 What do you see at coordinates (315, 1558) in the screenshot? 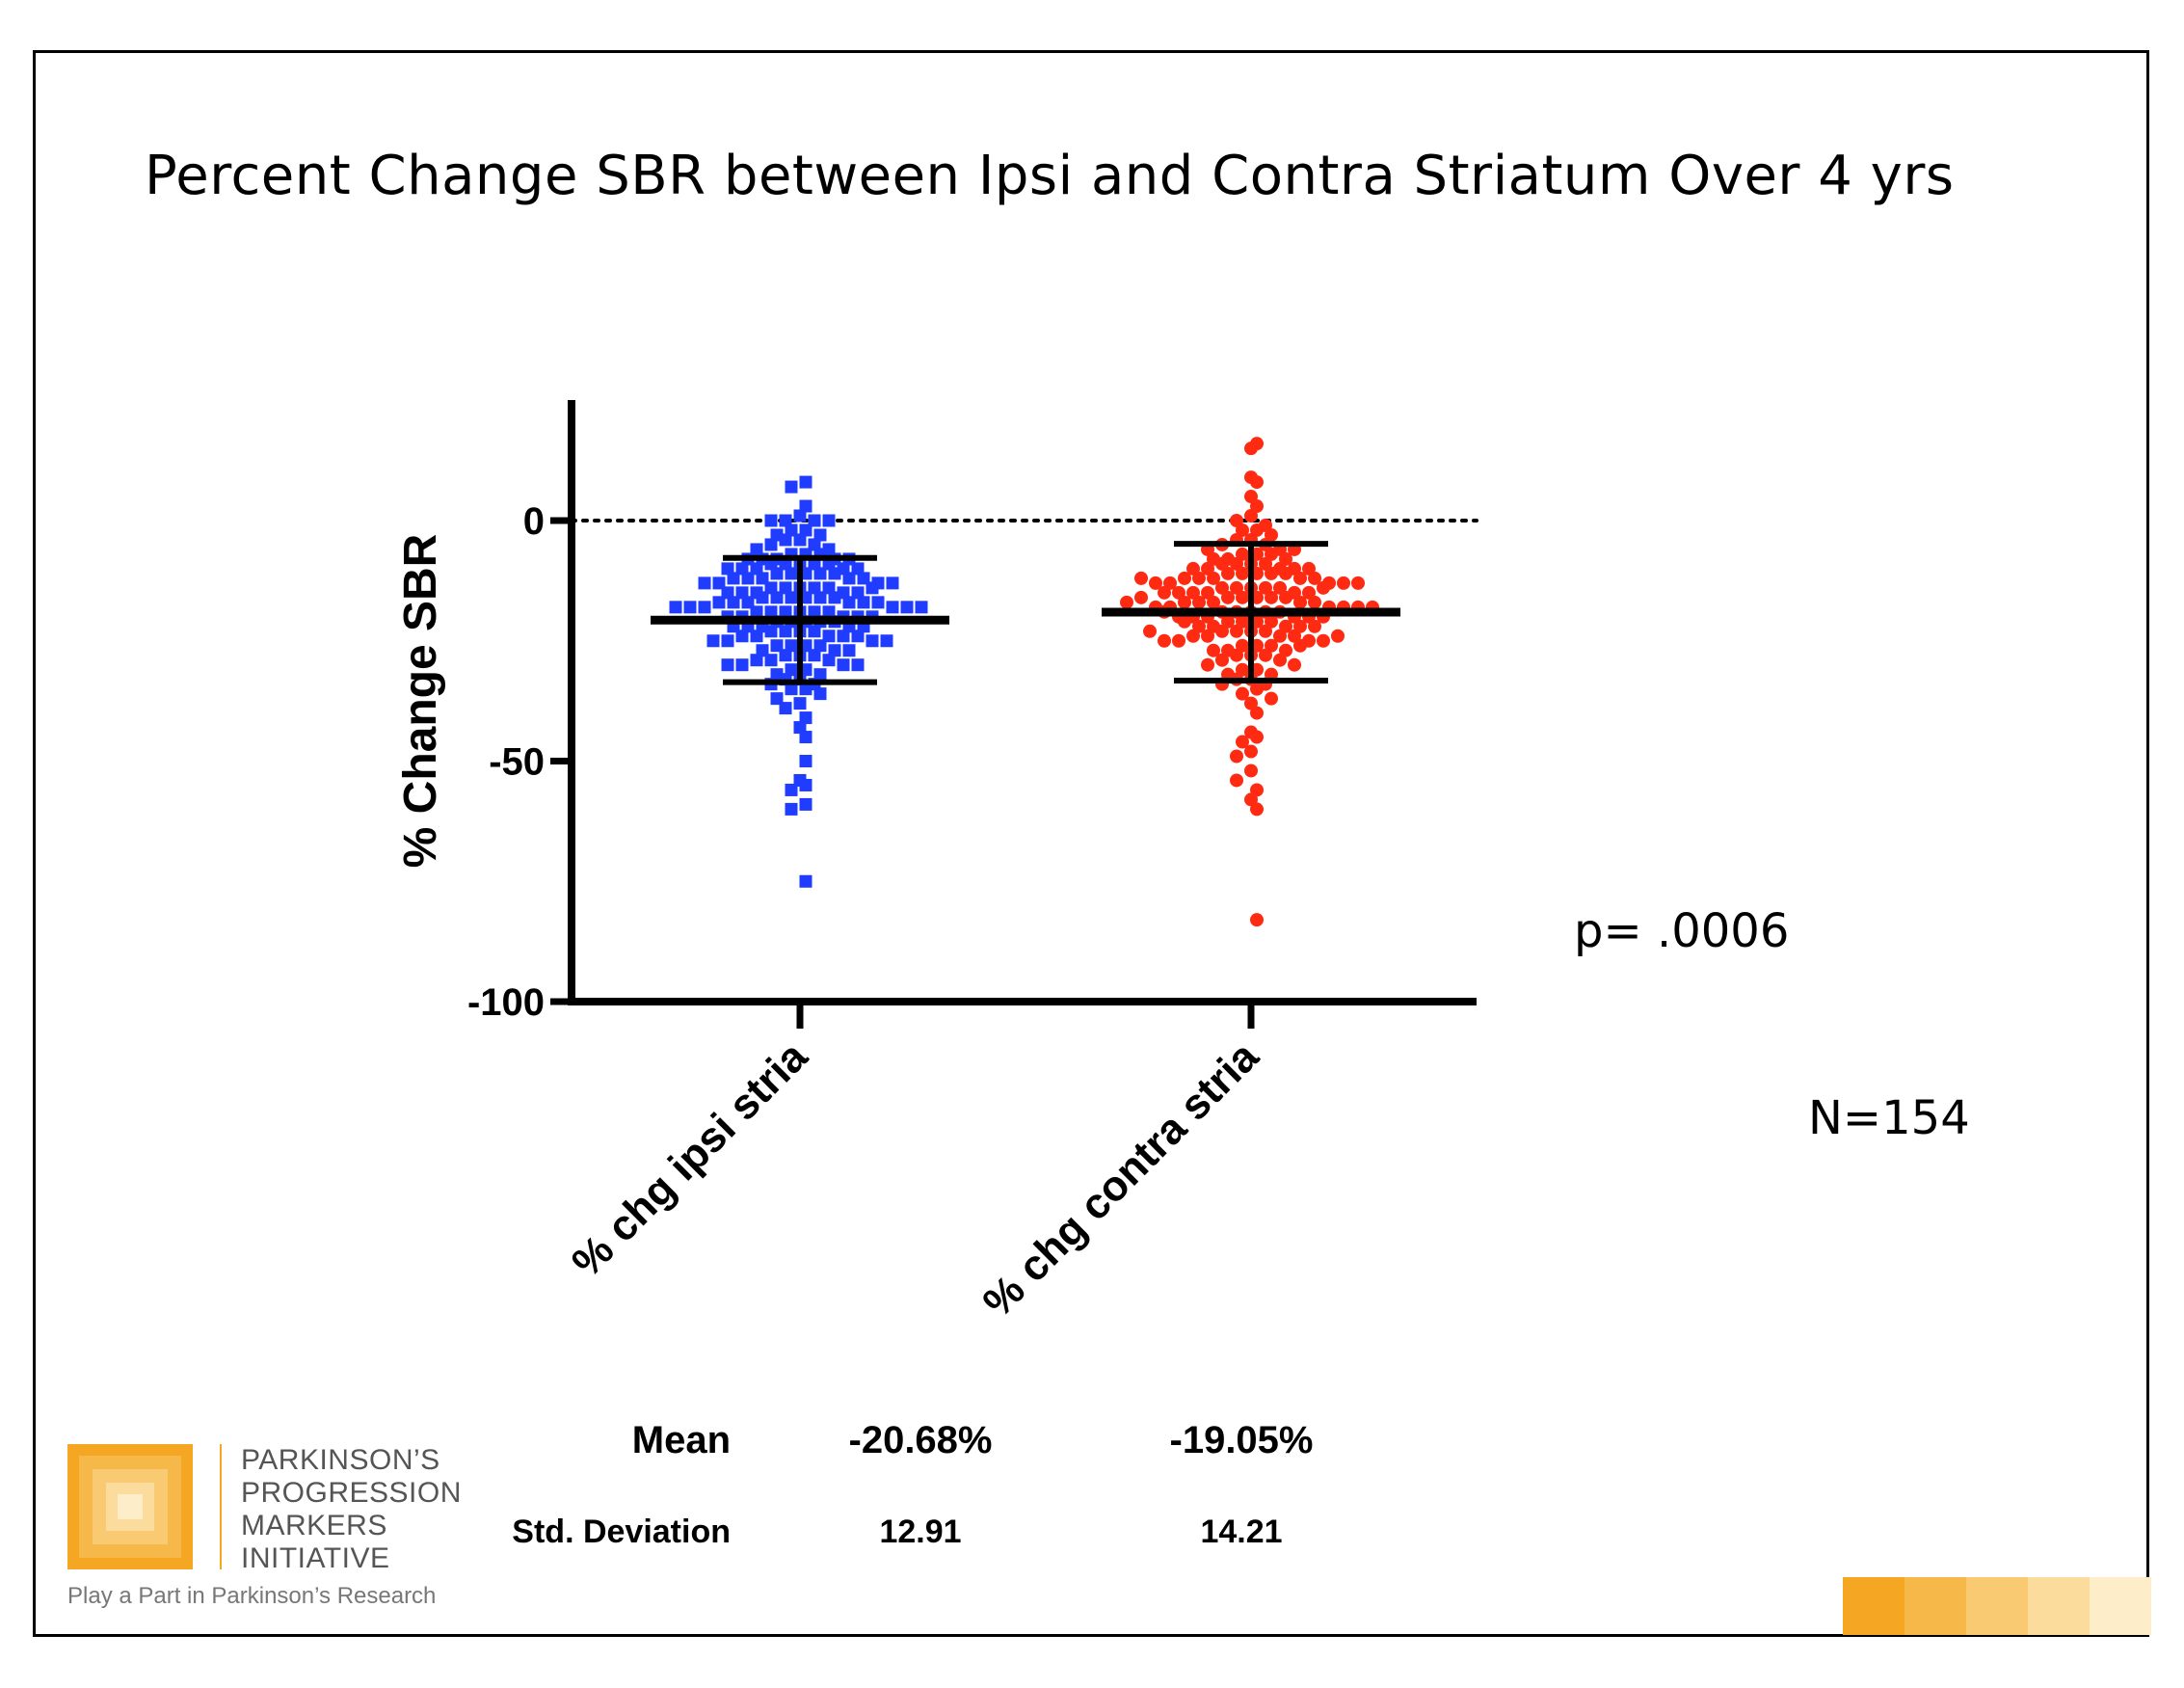
I see `logo-text-line: INITIATIVE` at bounding box center [315, 1558].